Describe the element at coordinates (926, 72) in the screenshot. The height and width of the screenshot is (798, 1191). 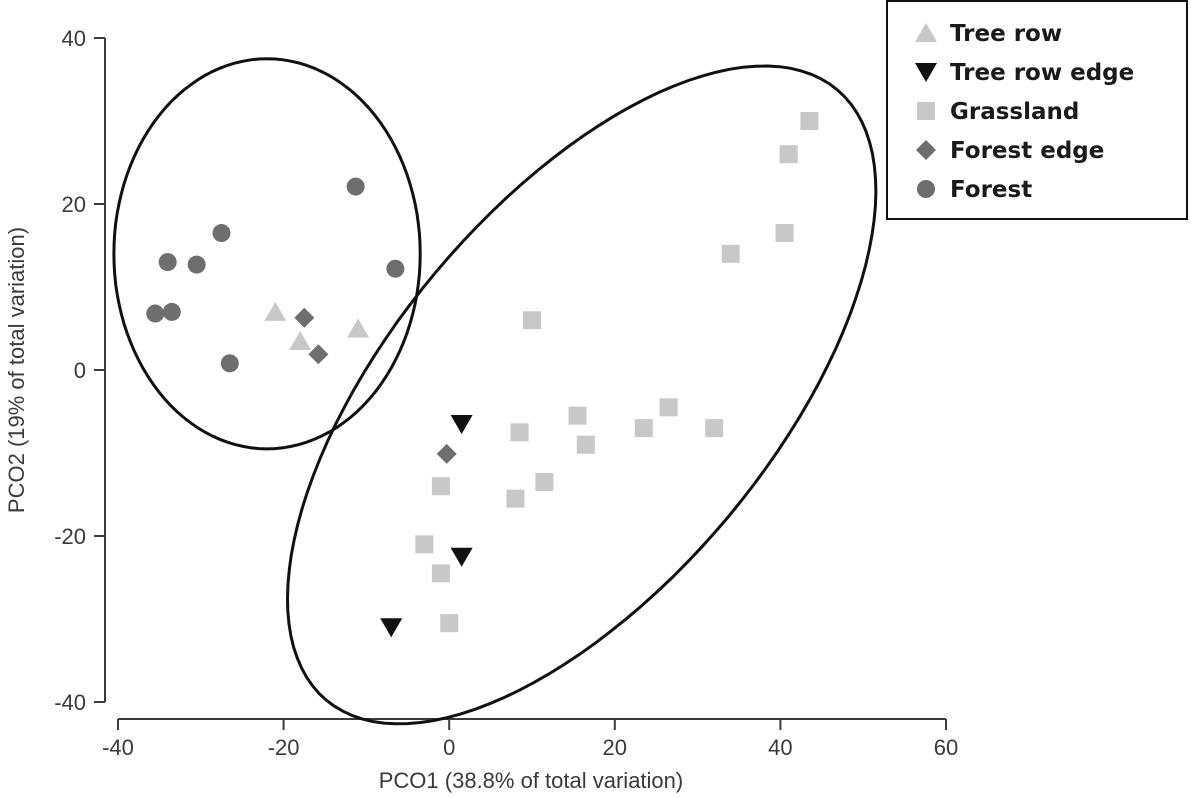
I see `legend-marker-tree-row-edge` at that location.